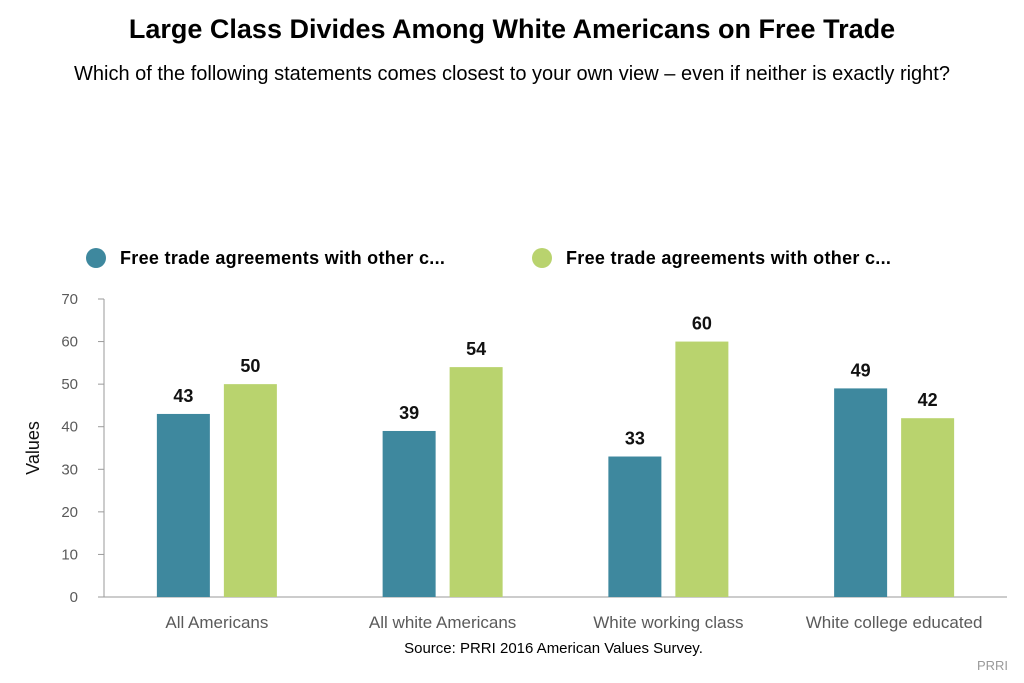 The width and height of the screenshot is (1024, 683). I want to click on y-tick-label: 40, so click(69, 427).